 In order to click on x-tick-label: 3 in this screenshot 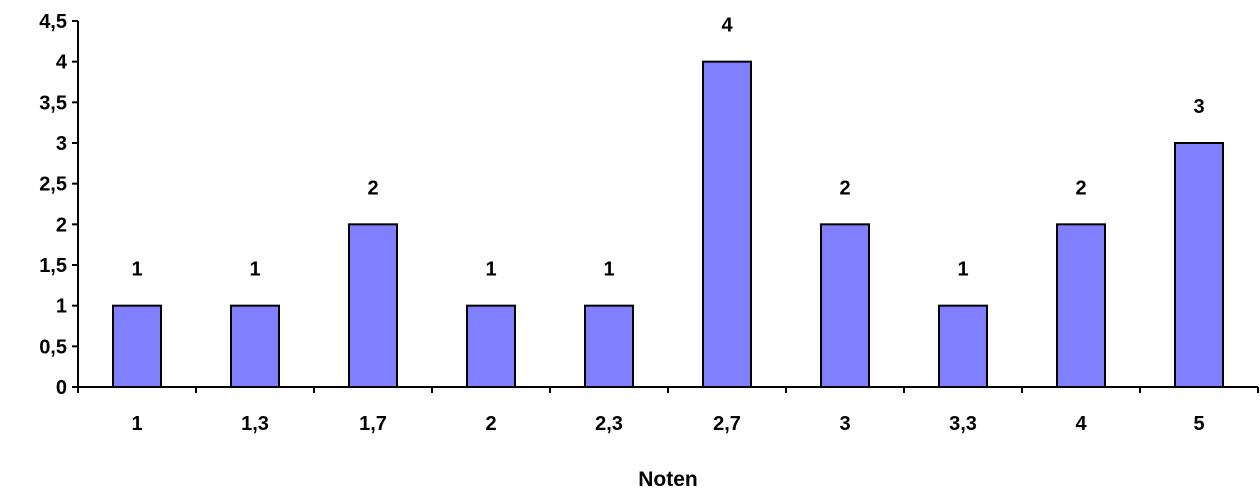, I will do `click(844, 424)`.